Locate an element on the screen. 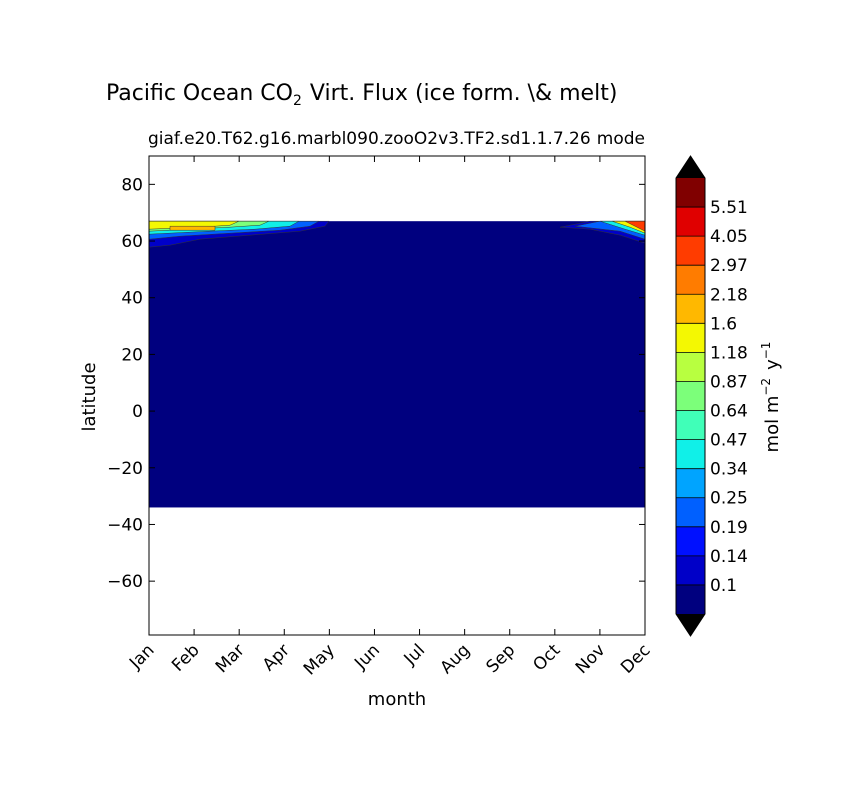 Image resolution: width=864 pixels, height=792 pixels. chart-subtitle-right: mode is located at coordinates (621, 139).